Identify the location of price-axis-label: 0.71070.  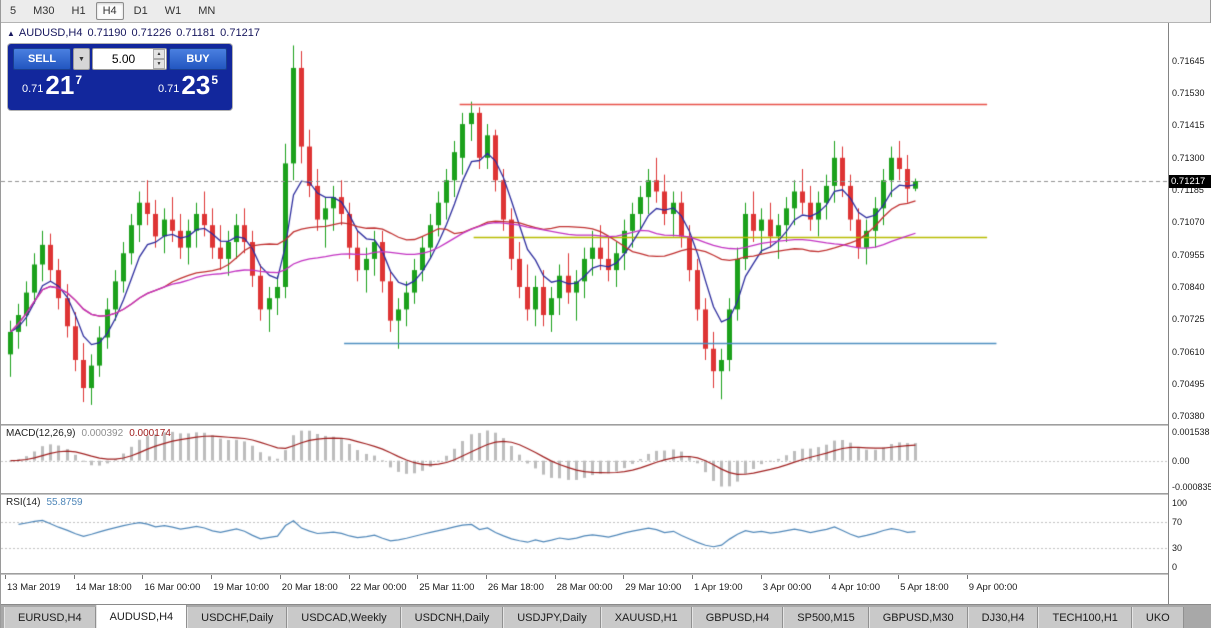
(1188, 222).